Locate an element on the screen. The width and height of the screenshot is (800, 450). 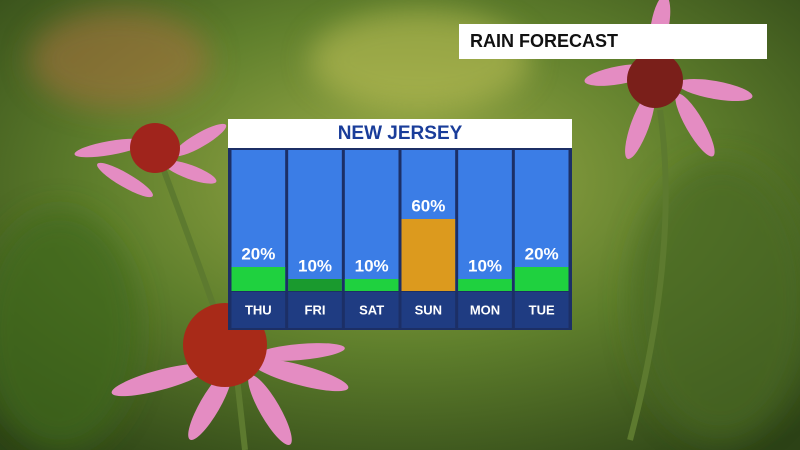
x-tick-label: SUN is located at coordinates (428, 309).